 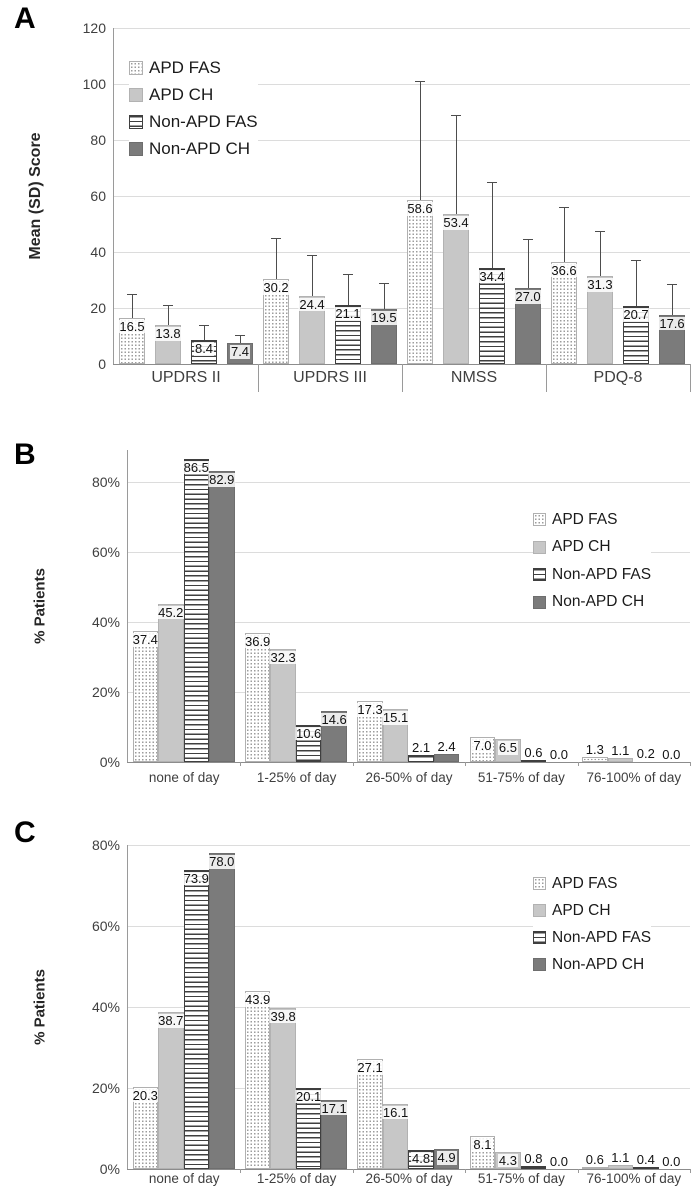 What do you see at coordinates (98, 252) in the screenshot?
I see `y-tick-label: 40` at bounding box center [98, 252].